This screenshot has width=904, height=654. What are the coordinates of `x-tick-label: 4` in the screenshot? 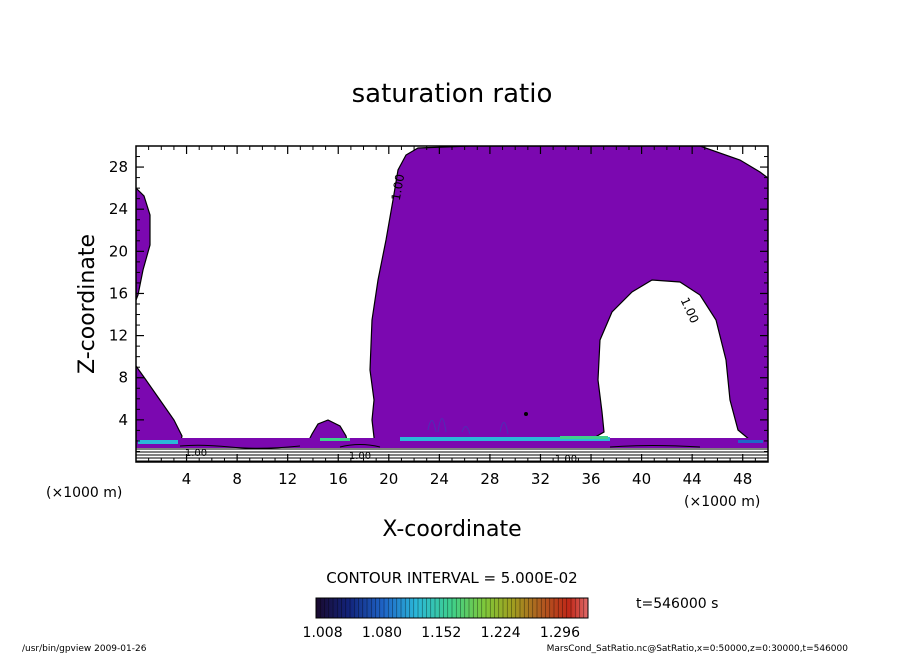 It's located at (187, 479).